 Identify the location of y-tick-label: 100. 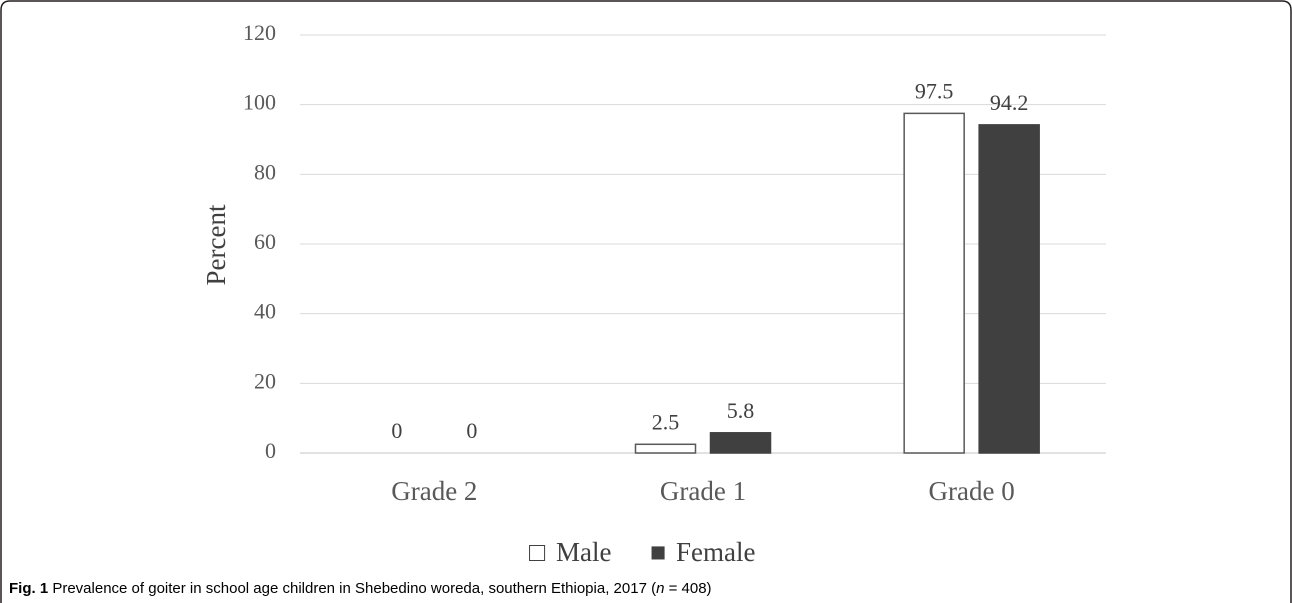
(259, 102).